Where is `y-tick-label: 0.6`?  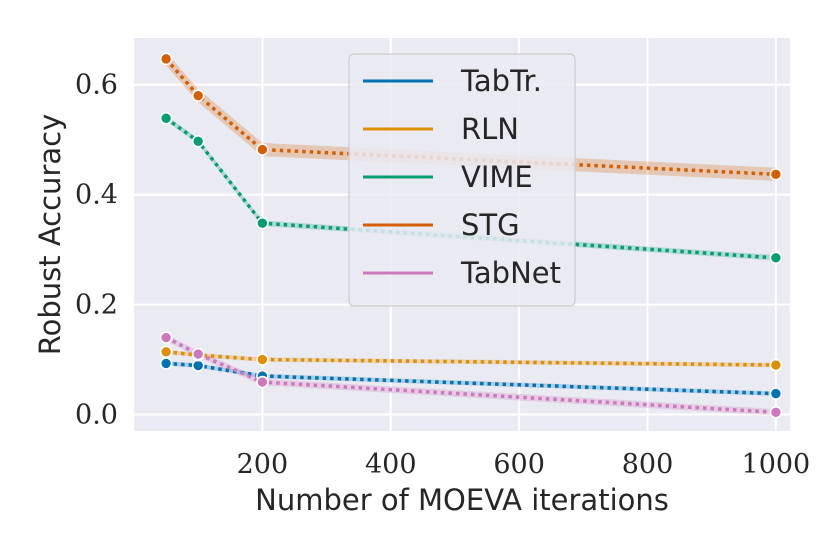
y-tick-label: 0.6 is located at coordinates (96, 85).